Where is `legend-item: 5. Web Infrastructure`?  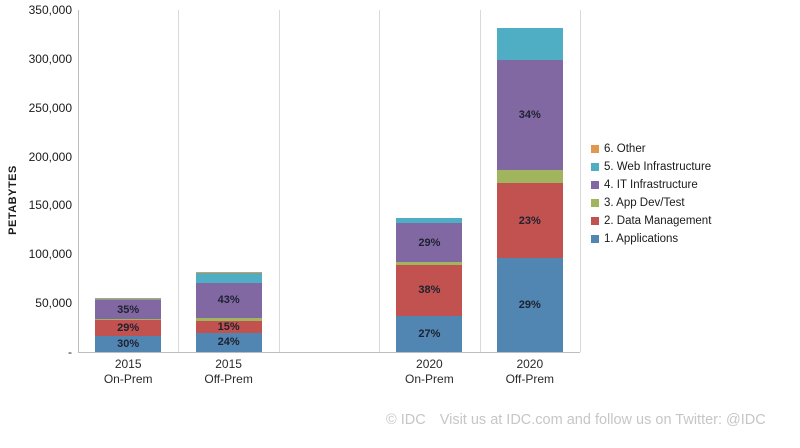
legend-item: 5. Web Infrastructure is located at coordinates (651, 167).